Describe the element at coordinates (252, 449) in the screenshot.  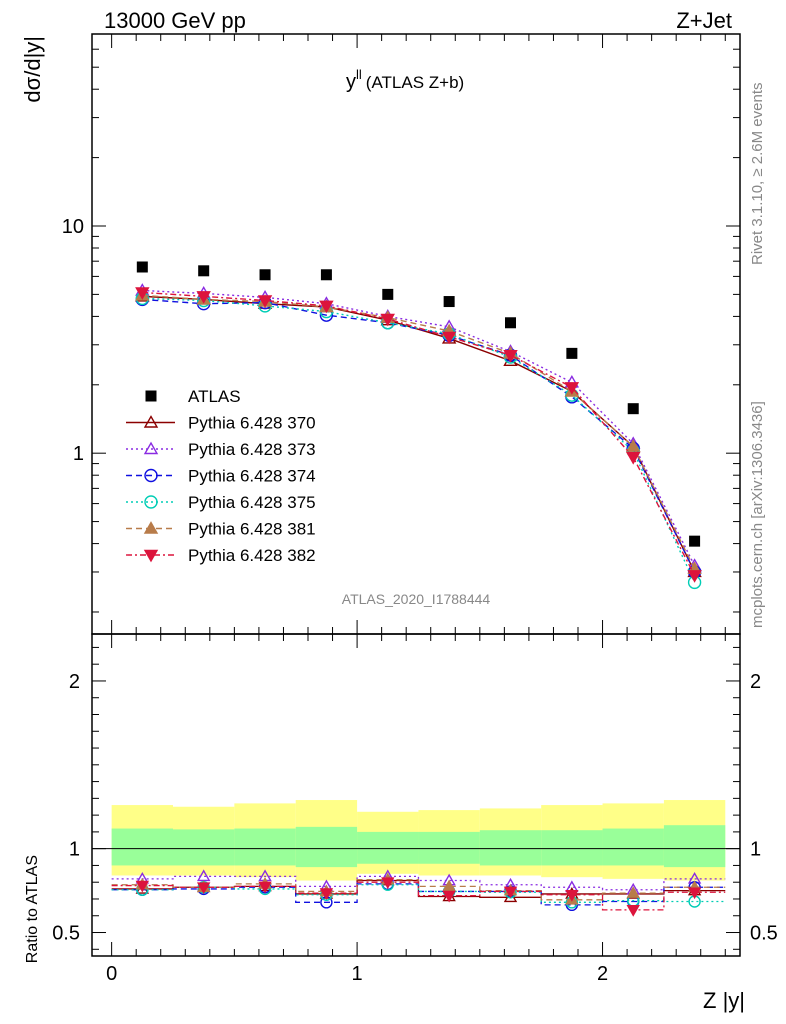
I see `legend-label: Pythia 6.428 373` at that location.